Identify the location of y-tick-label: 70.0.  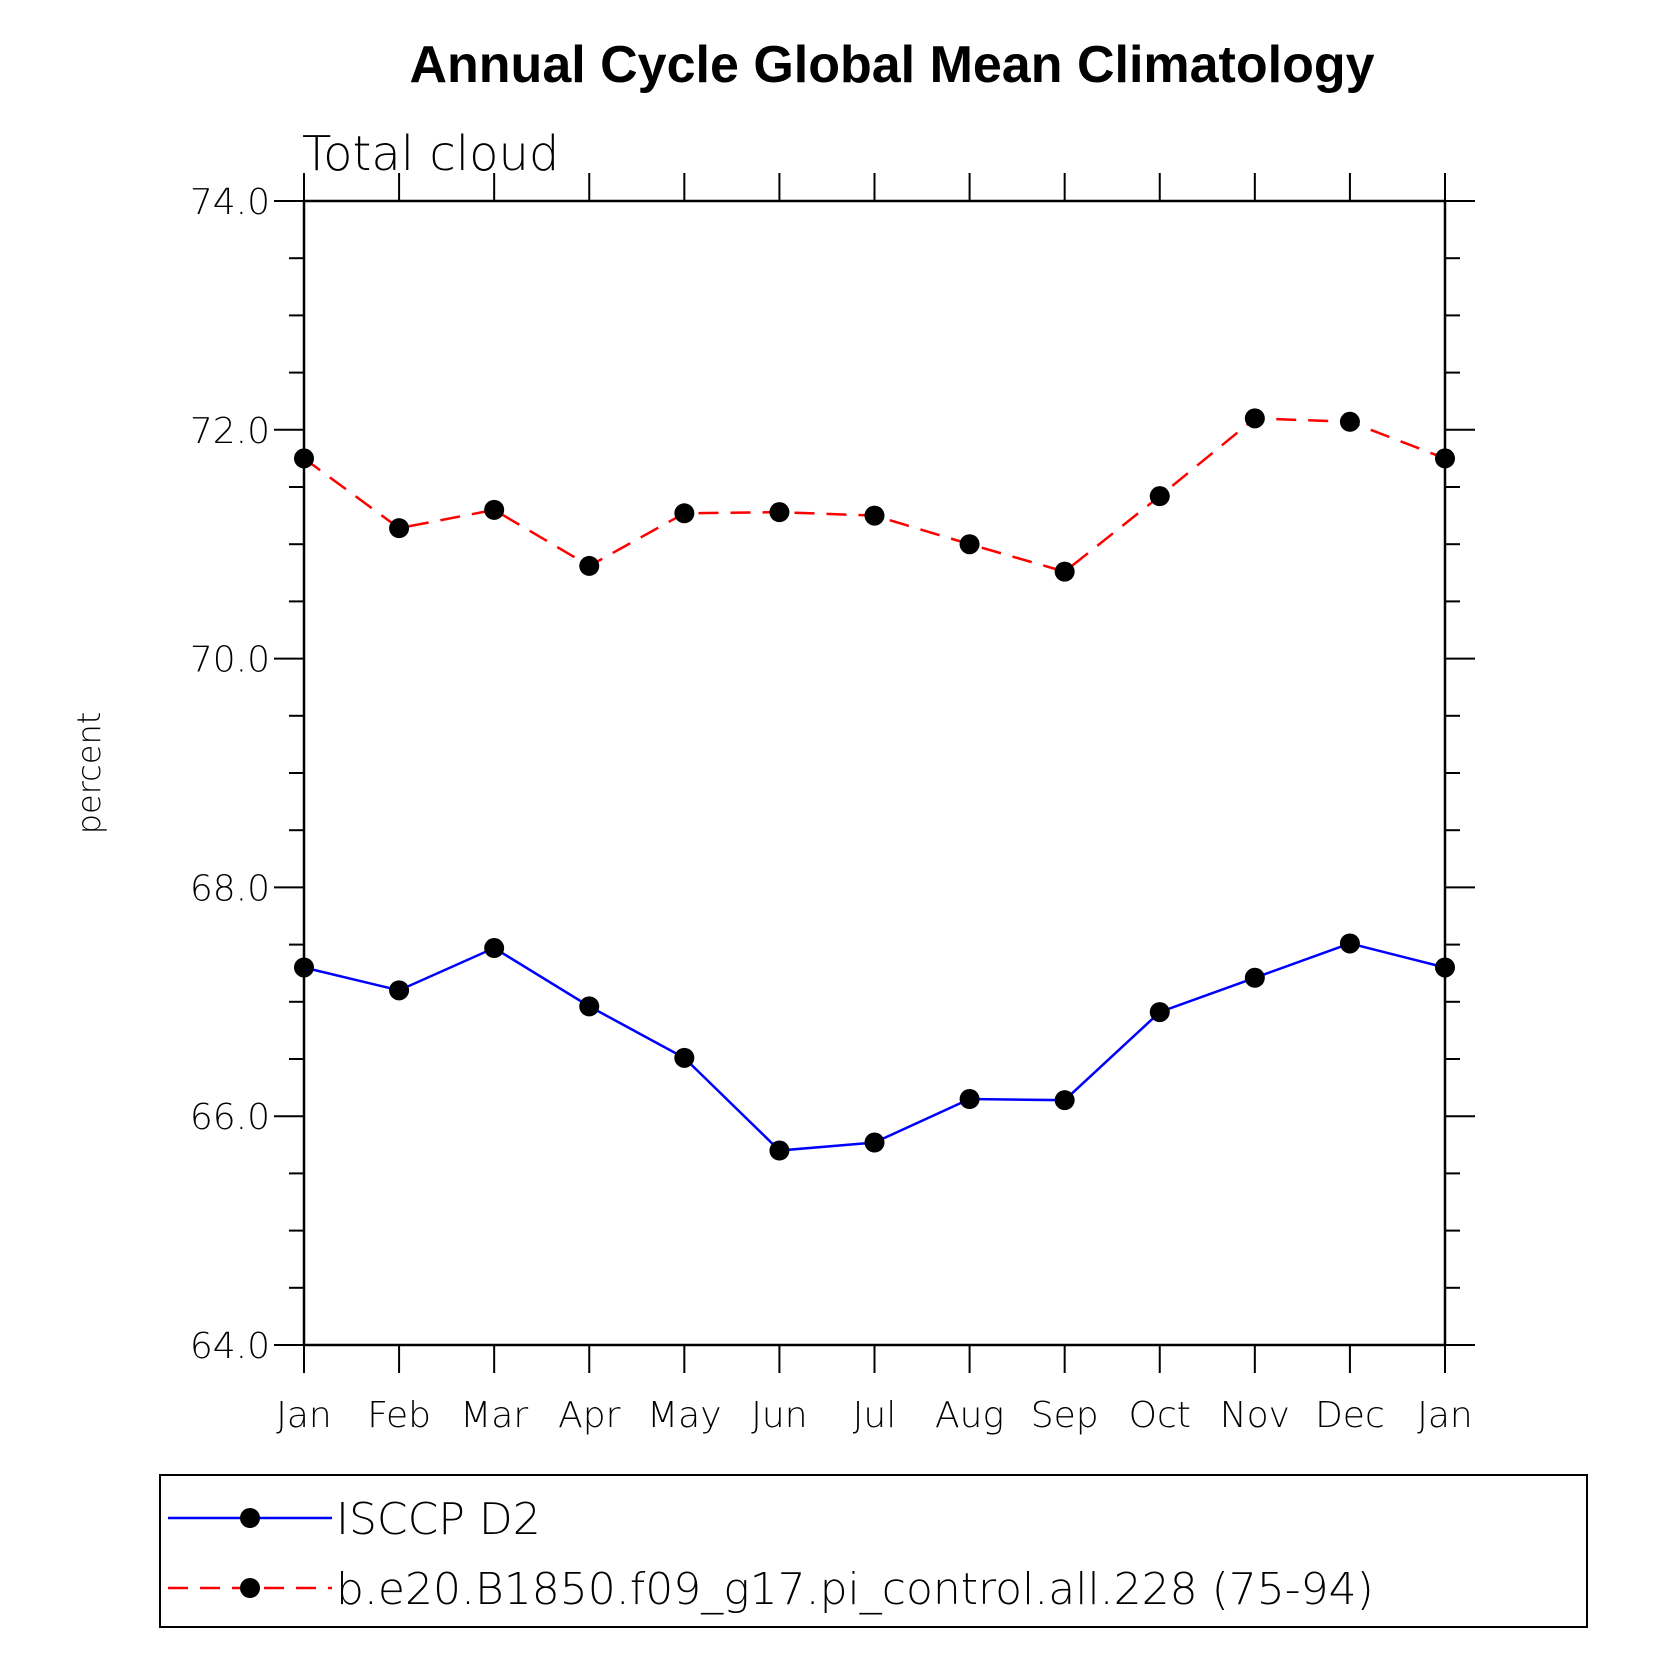
(230, 660).